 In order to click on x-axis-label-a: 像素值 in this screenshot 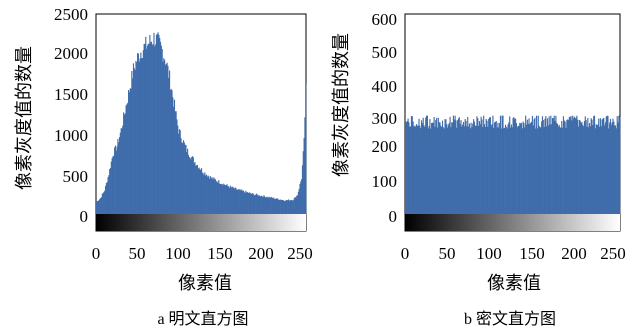, I will do `click(205, 283)`.